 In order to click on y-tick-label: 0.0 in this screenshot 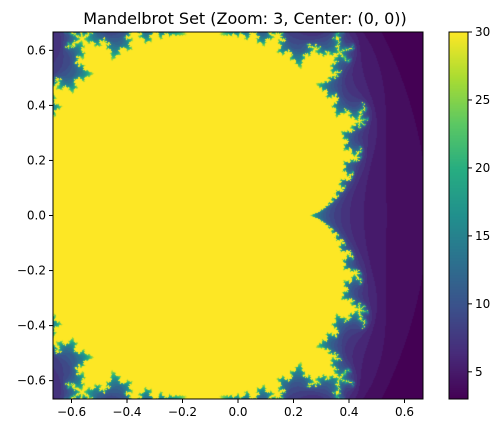, I will do `click(36, 216)`.